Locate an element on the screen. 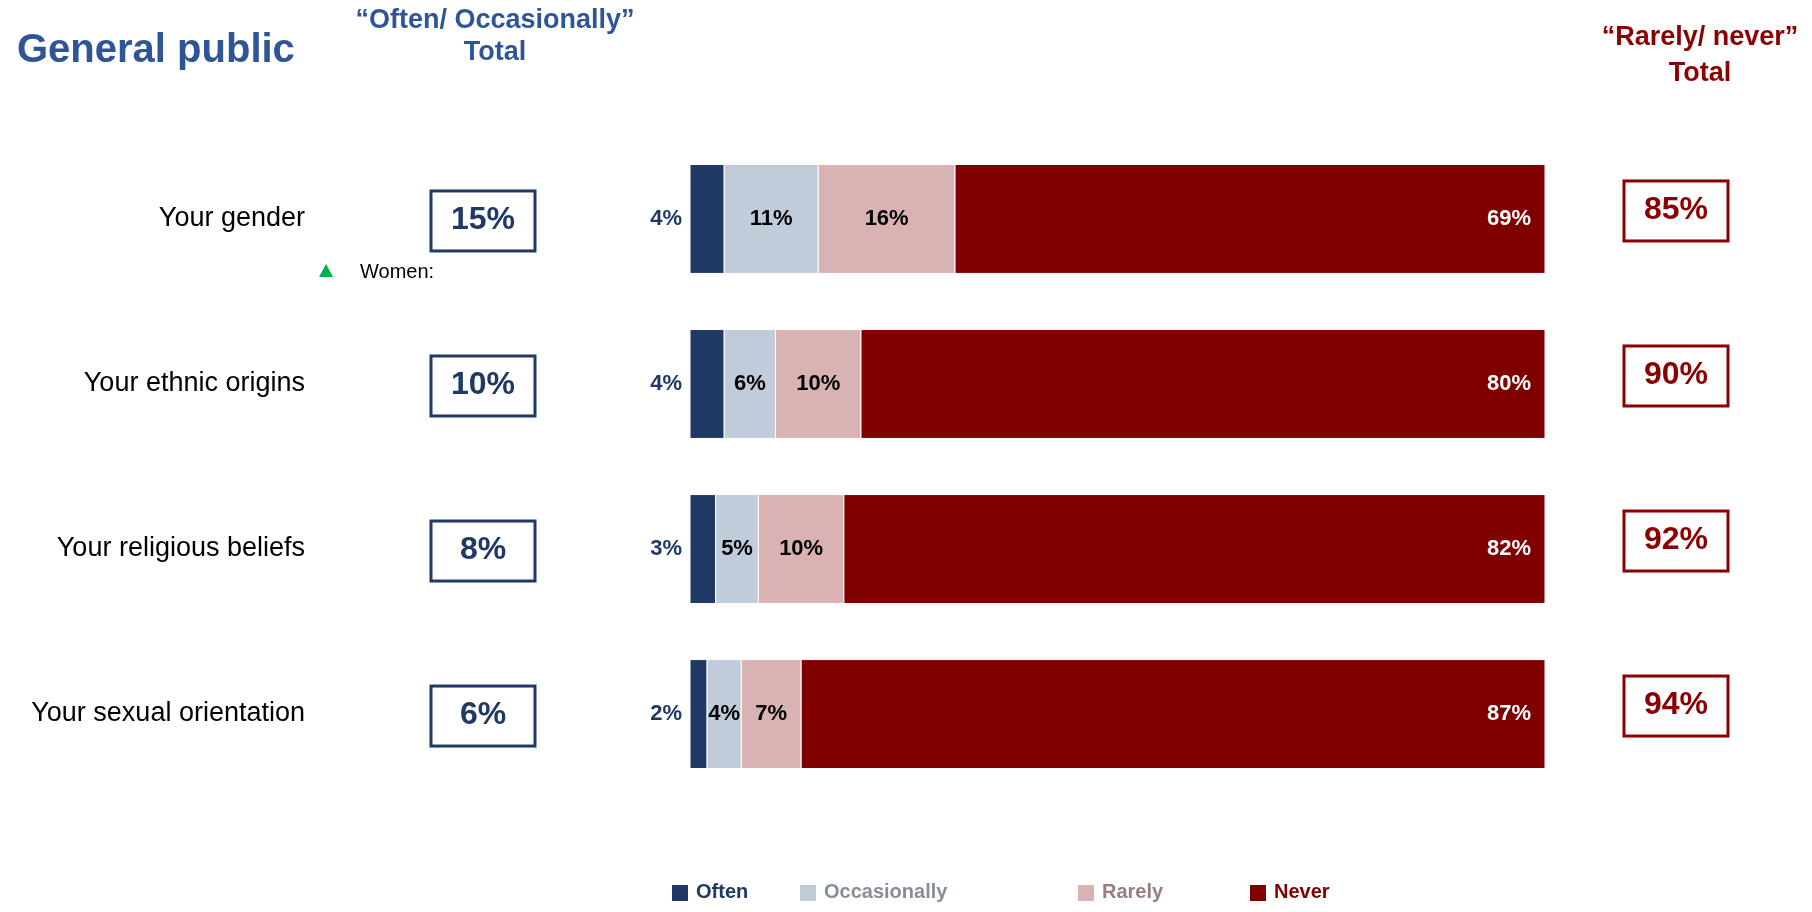 The width and height of the screenshot is (1812, 912). text: “Rarely/ never” Total is located at coordinates (1700, 54).